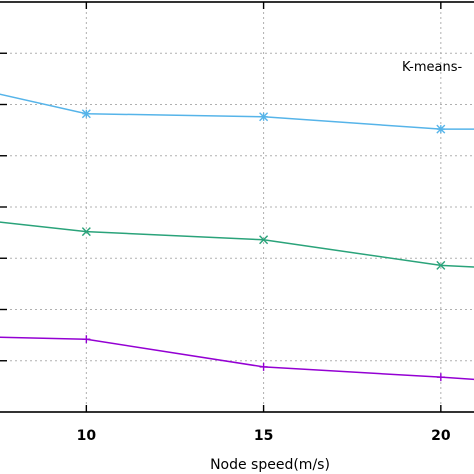 This screenshot has width=474, height=474. Describe the element at coordinates (87, 436) in the screenshot. I see `x-tick-label: 10` at that location.